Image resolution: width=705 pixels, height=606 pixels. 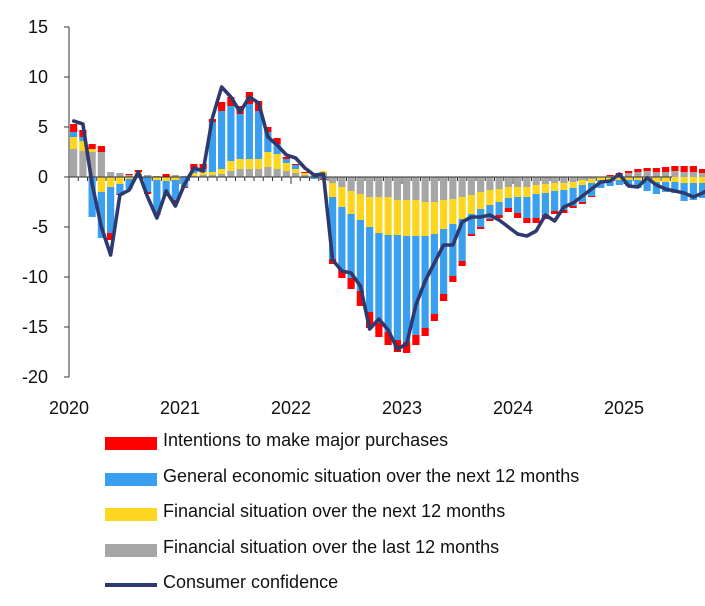 I want to click on y-tick-label-3: 0, so click(x=43, y=177).